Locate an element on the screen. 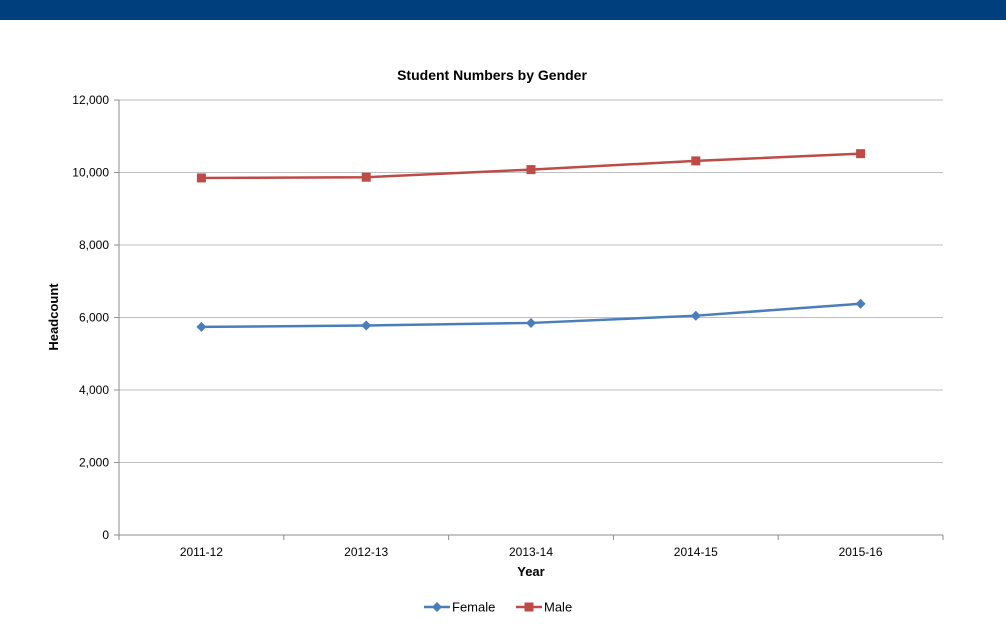  y-axis-ticks: 0 2,000 4,000 6,000 8,000 10,000 12,000 is located at coordinates (95, 317).